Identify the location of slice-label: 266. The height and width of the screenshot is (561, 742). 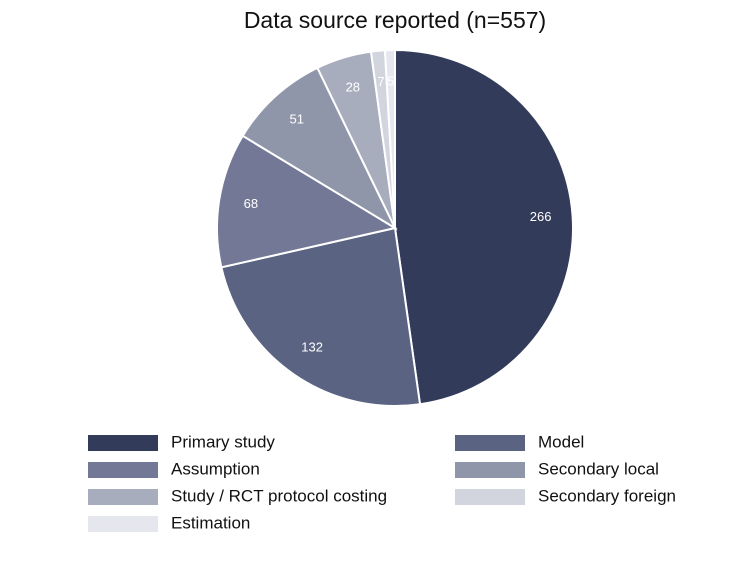
(541, 216).